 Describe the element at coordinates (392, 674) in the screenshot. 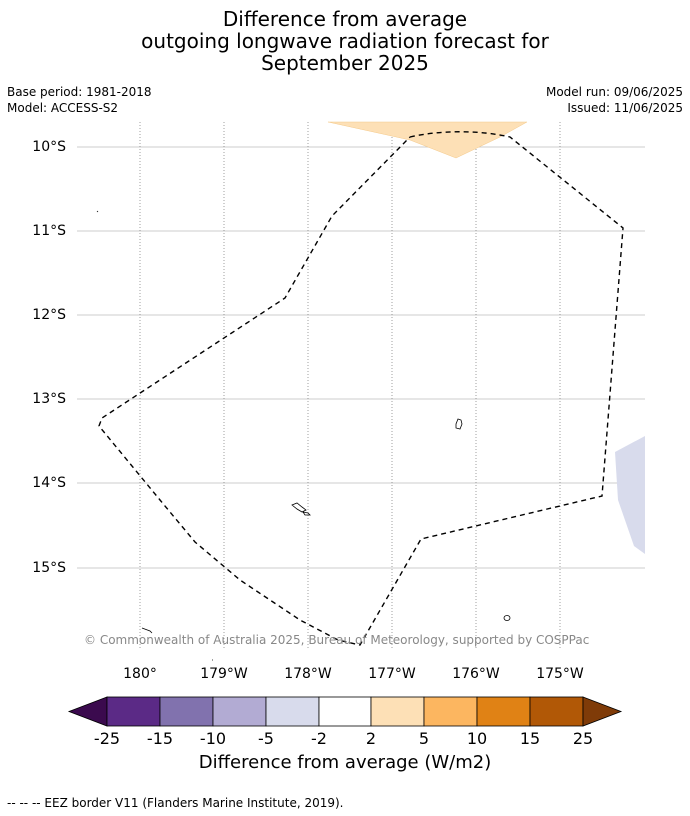

I see `lon-label-177w: 177°W` at that location.